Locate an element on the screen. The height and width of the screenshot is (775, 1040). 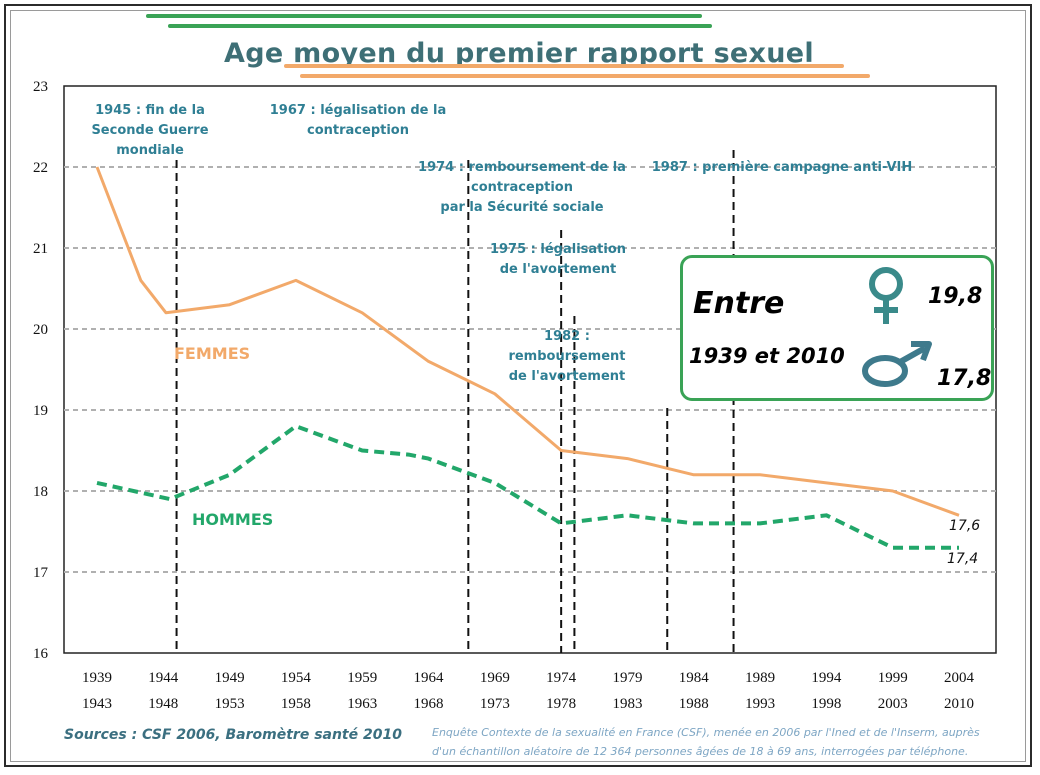
y-tick-label: 23 is located at coordinates (40, 87).